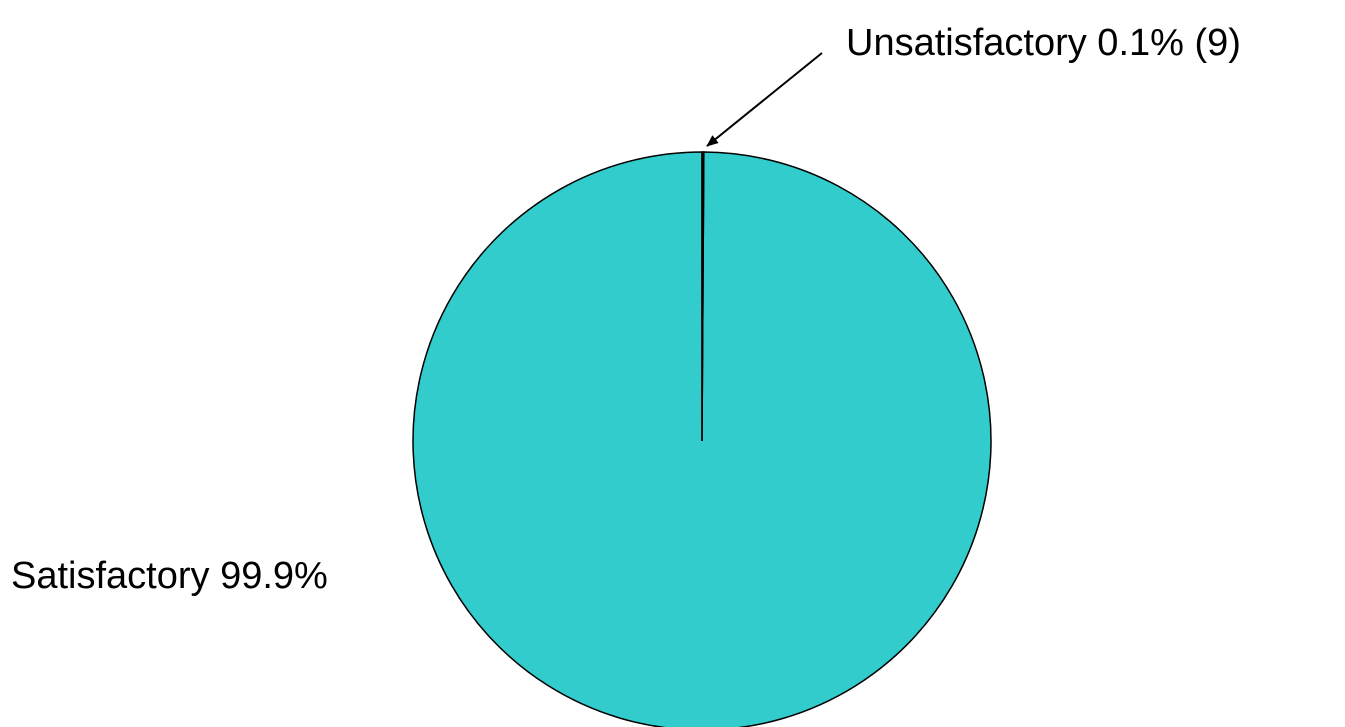 The height and width of the screenshot is (727, 1345). I want to click on slice-label-unsatisfactory: Unsatisfactory 0.1% (9), so click(1043, 43).